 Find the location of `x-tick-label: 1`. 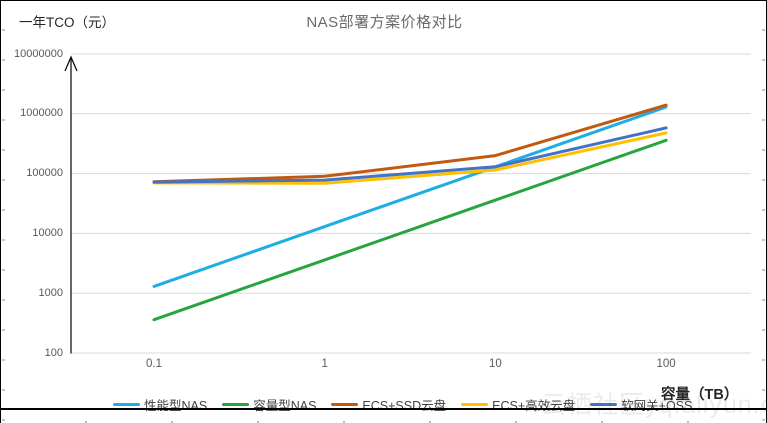

x-tick-label: 1 is located at coordinates (324, 364).